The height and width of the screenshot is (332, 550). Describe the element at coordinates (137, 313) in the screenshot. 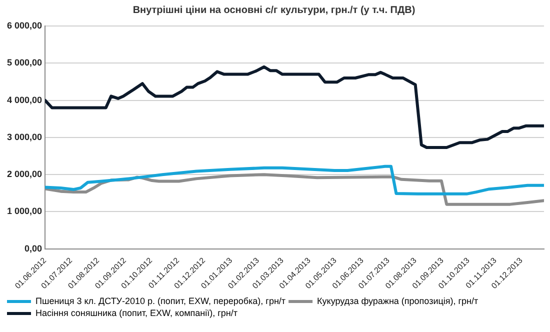

I see `legend-label: Насіння соняшника (попит, EXW, компанії), грн/т` at that location.